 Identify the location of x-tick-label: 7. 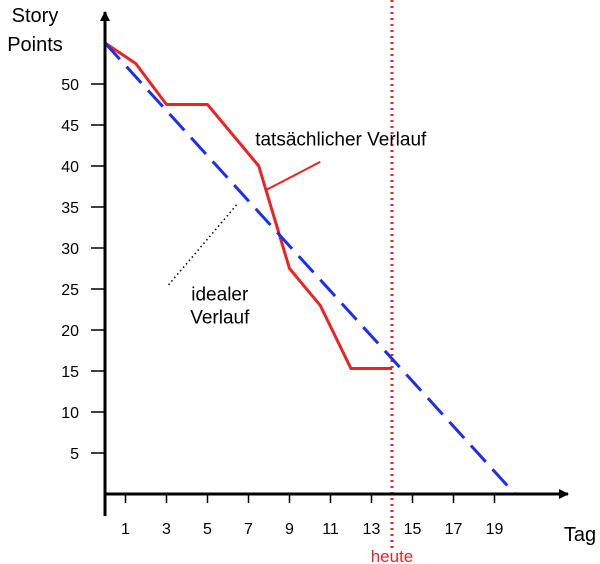
(248, 529).